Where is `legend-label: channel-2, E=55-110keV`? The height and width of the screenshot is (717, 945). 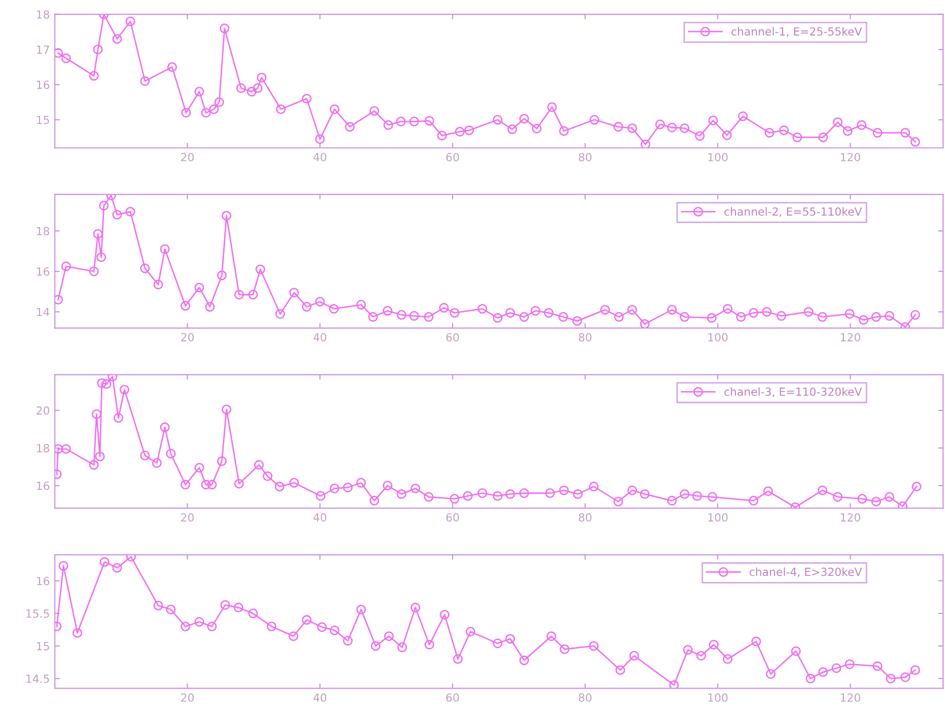 legend-label: channel-2, E=55-110keV is located at coordinates (793, 212).